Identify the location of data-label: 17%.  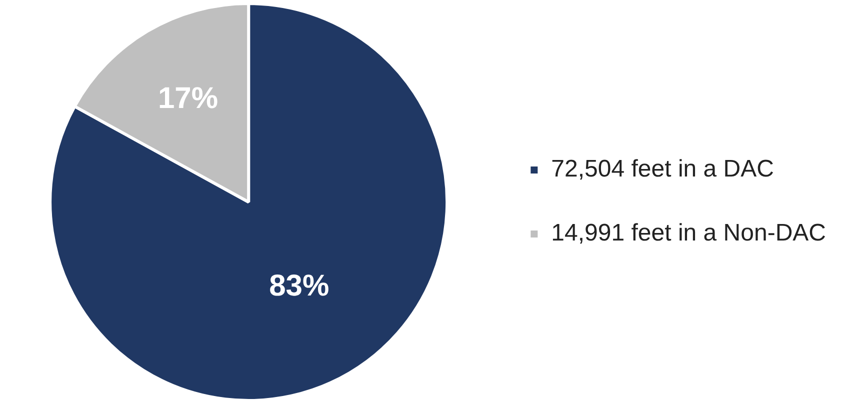
(188, 98).